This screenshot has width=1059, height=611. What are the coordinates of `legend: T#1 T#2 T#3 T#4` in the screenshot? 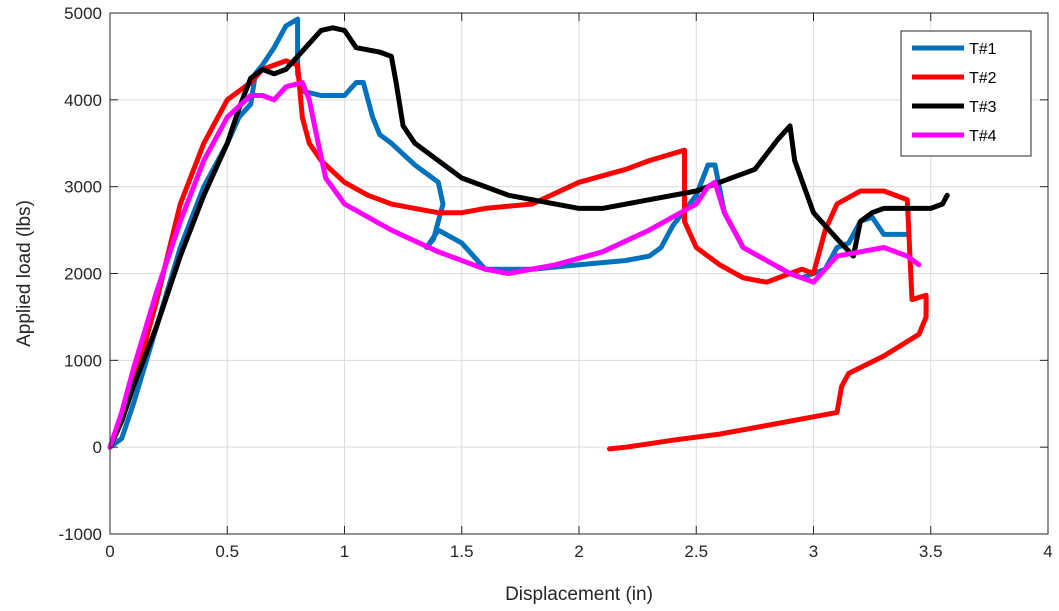 It's located at (966, 93).